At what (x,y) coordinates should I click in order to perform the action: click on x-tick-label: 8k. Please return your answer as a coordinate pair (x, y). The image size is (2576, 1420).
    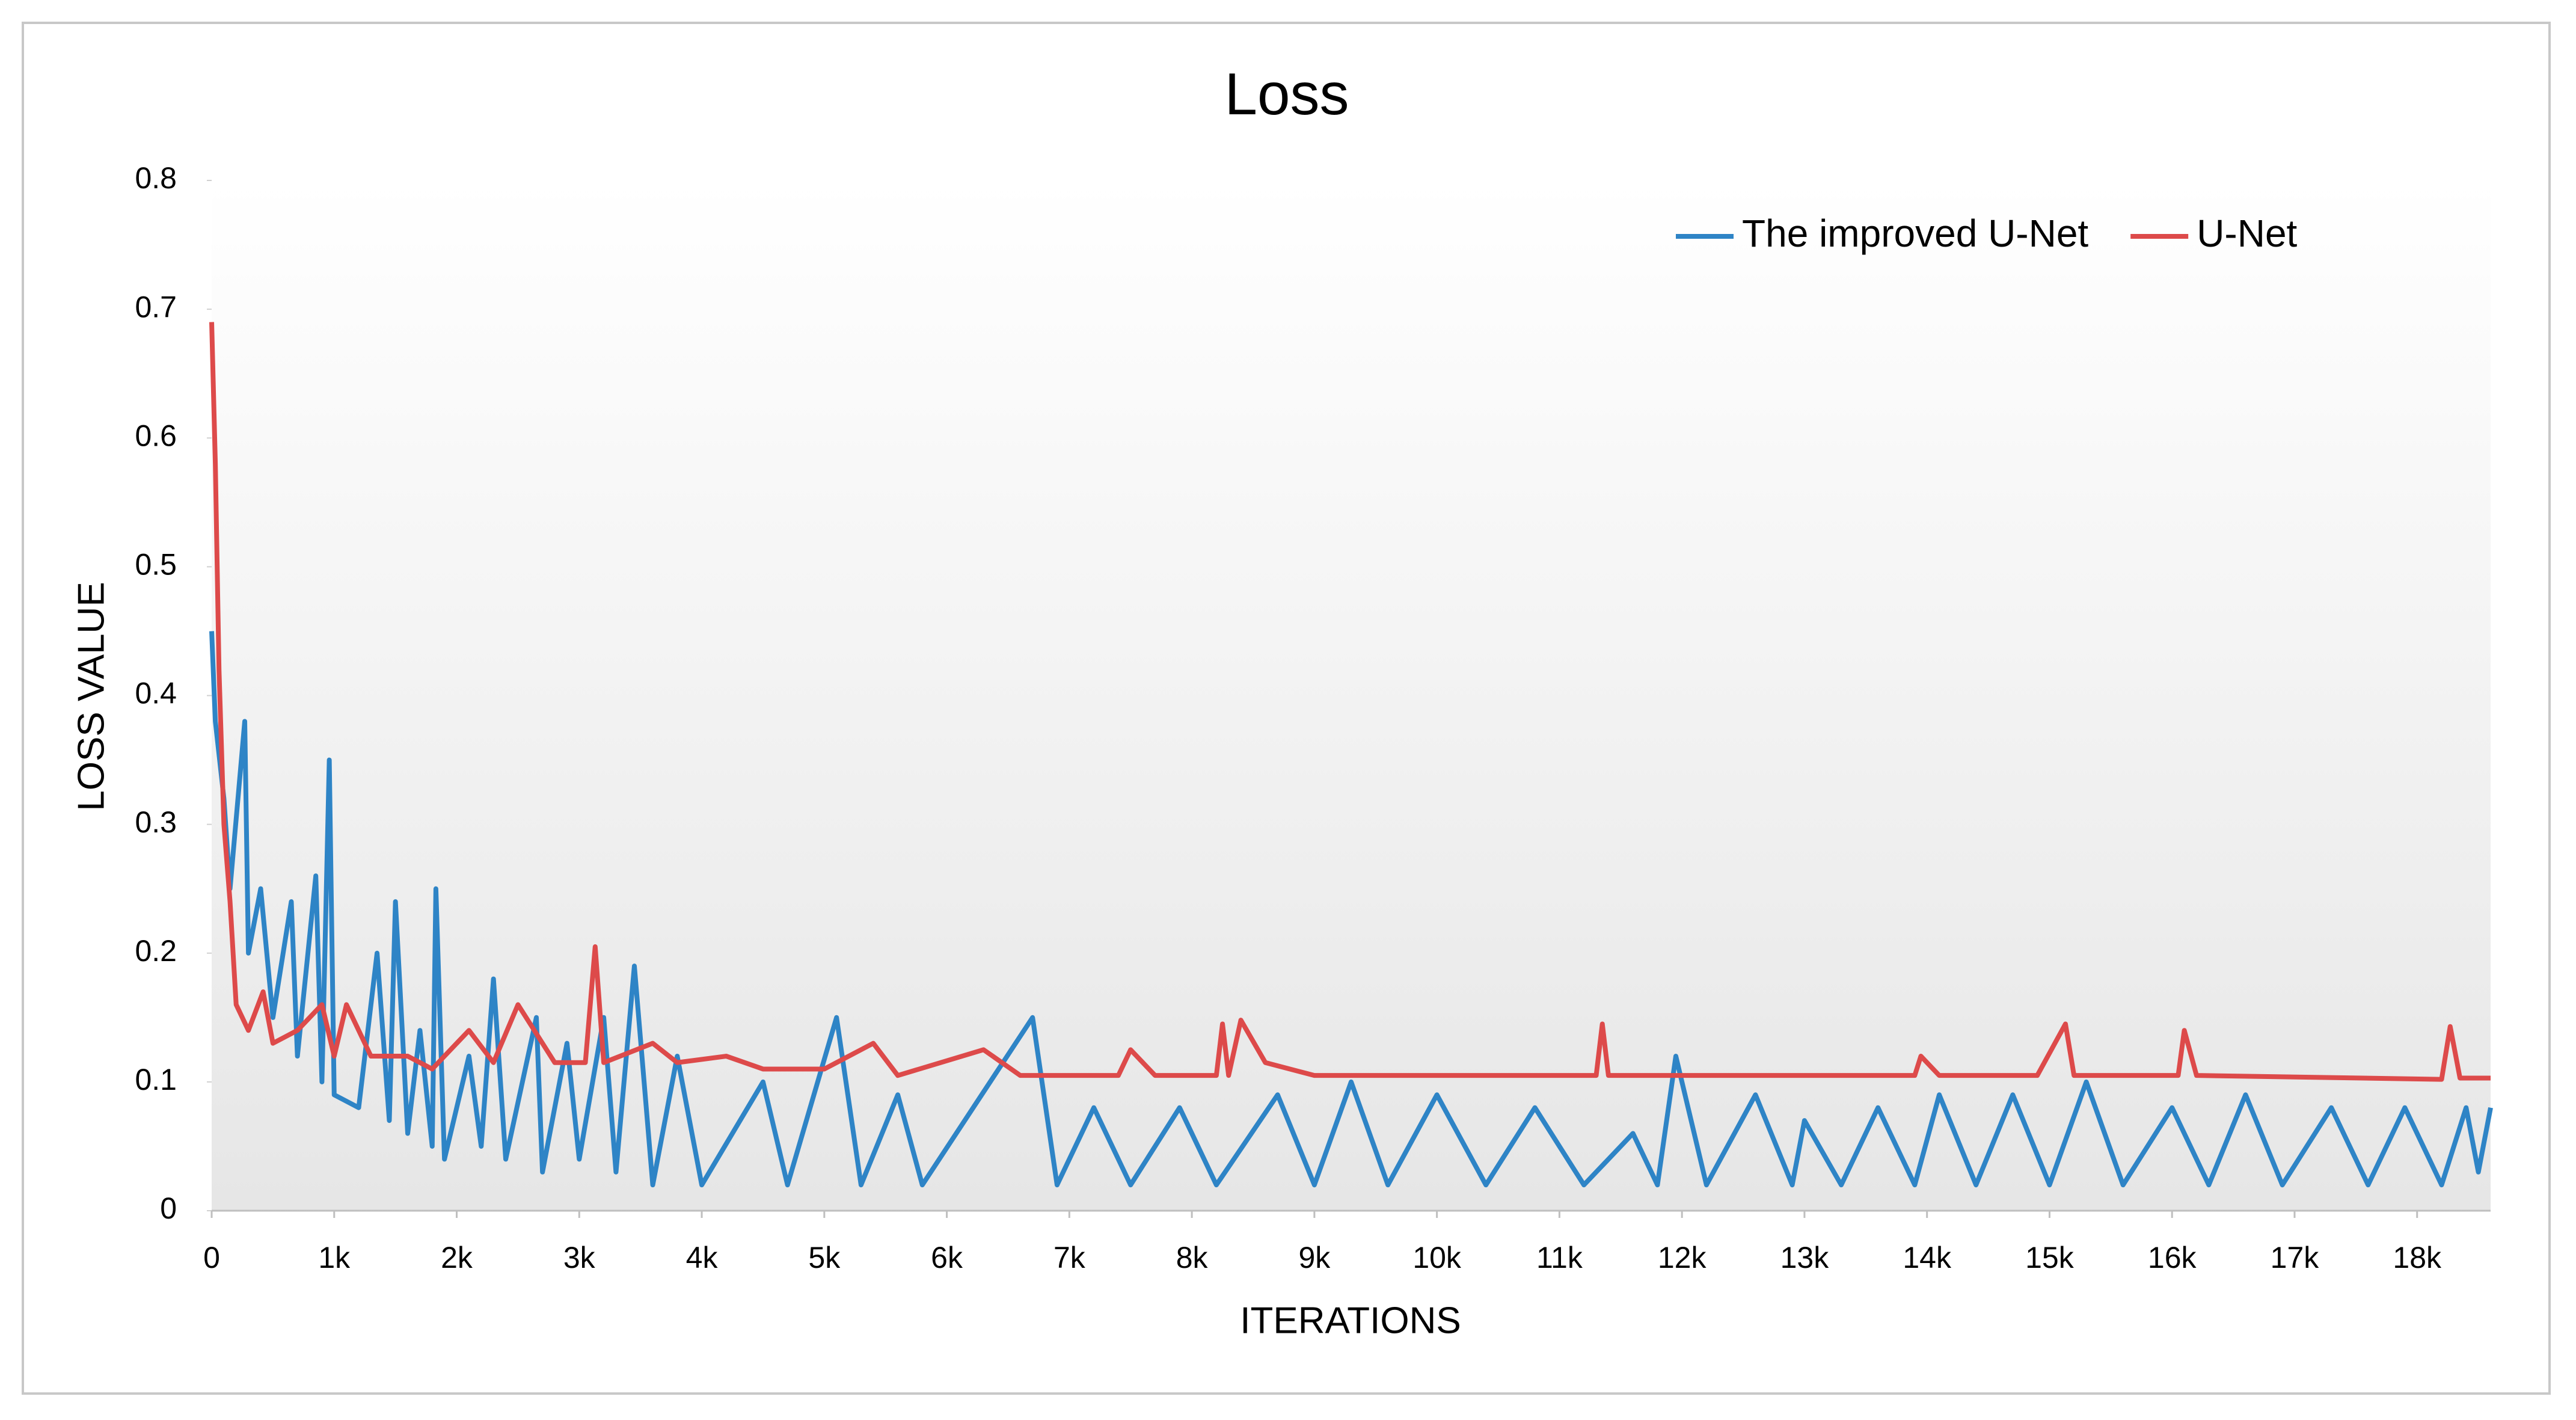
    Looking at the image, I should click on (1192, 1257).